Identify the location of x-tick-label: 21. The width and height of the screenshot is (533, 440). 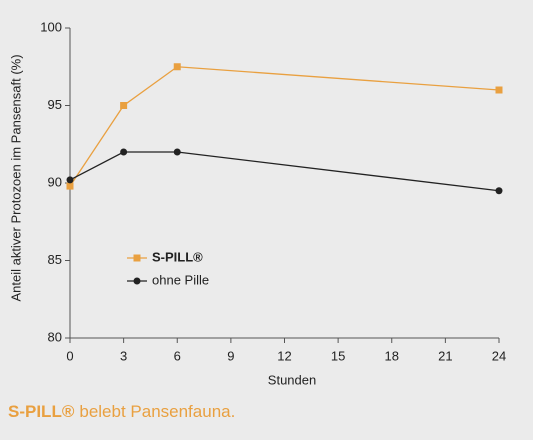
(445, 355).